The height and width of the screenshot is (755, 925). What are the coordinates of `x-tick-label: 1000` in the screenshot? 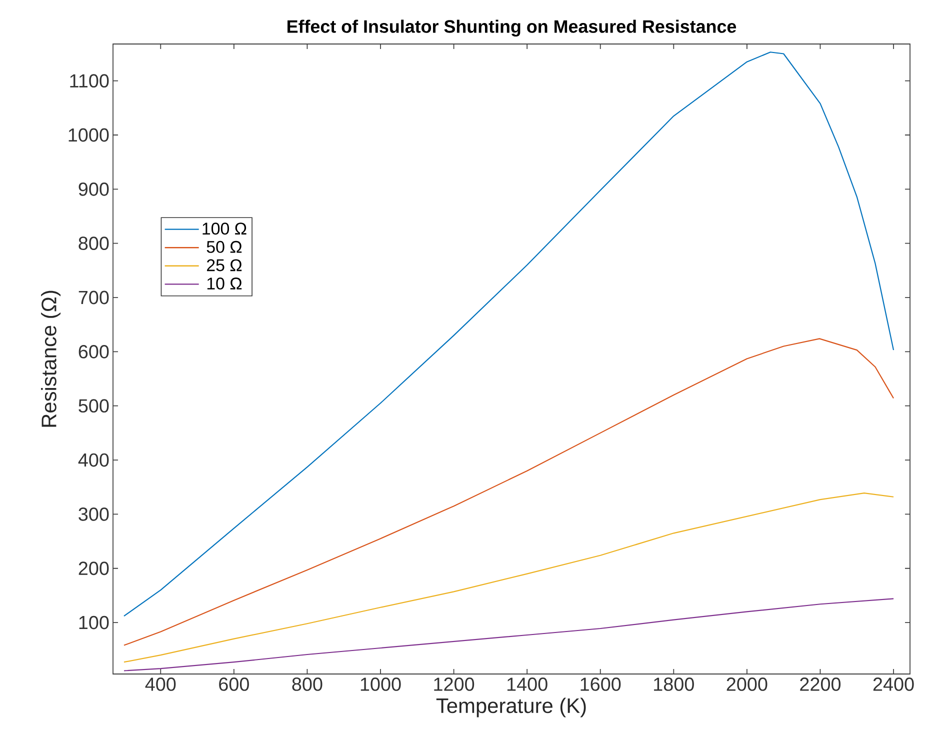 It's located at (380, 684).